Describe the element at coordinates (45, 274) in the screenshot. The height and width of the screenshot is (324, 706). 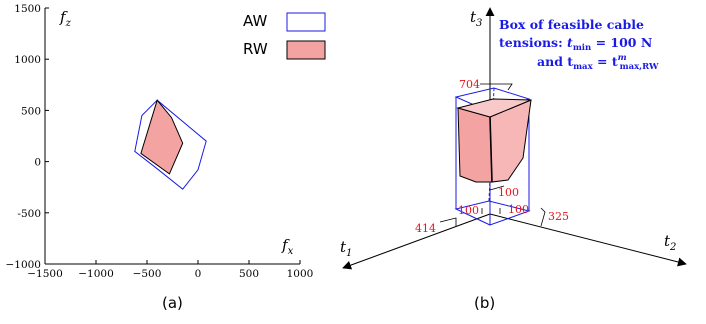
I see `x-tick-label: −1500` at that location.